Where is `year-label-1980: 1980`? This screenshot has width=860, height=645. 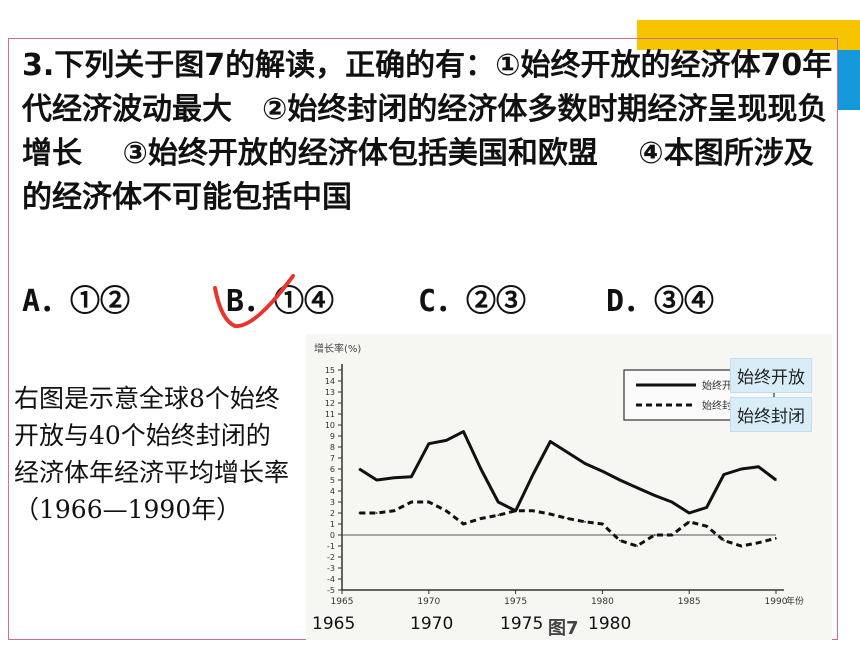 year-label-1980: 1980 is located at coordinates (610, 624).